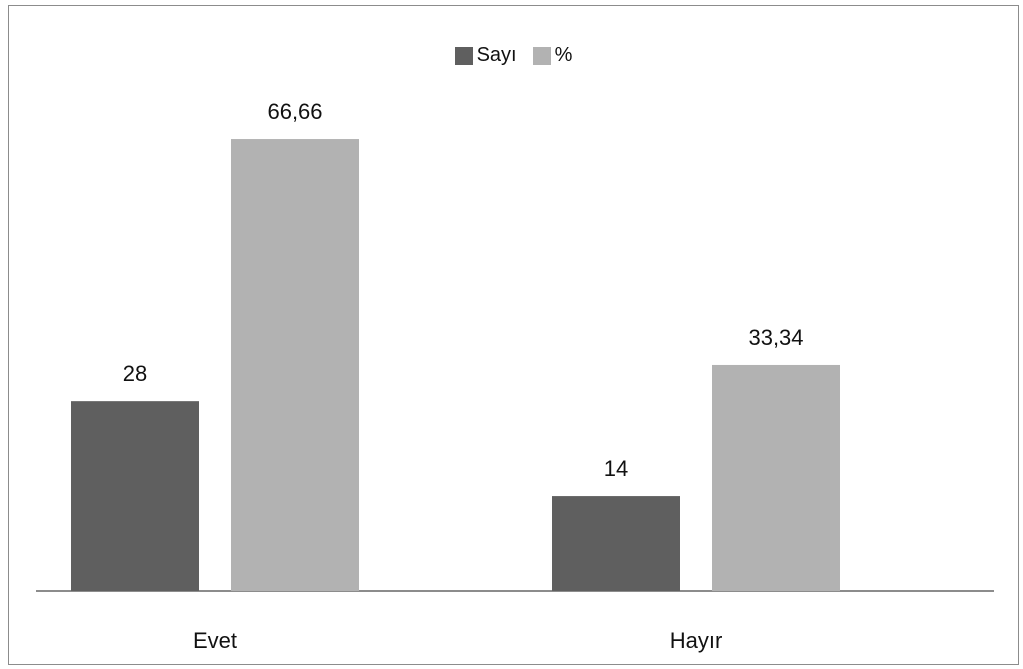  What do you see at coordinates (135, 373) in the screenshot?
I see `data-label: 28` at bounding box center [135, 373].